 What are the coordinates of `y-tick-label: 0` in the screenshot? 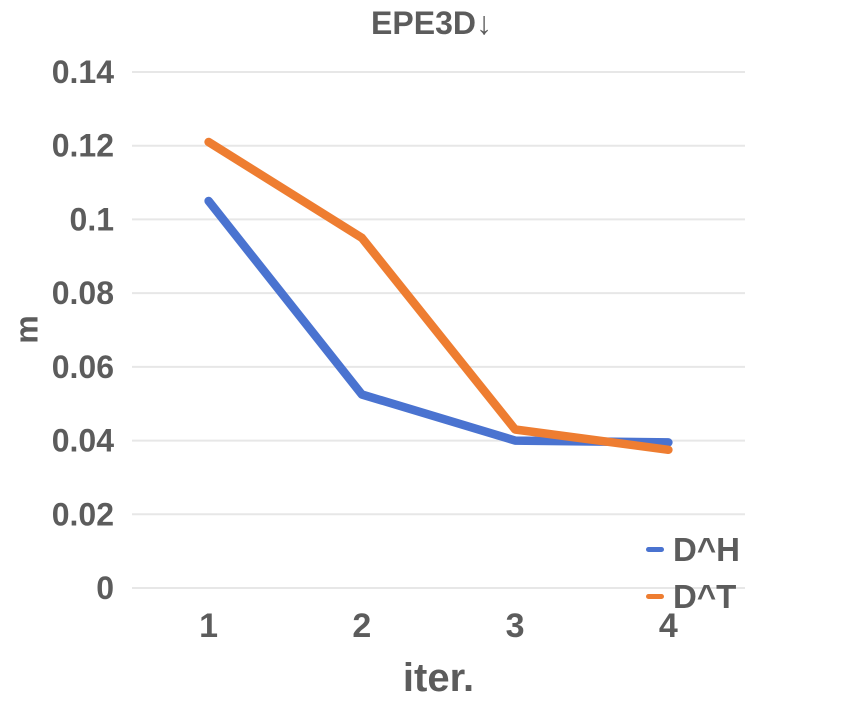 It's located at (105, 588).